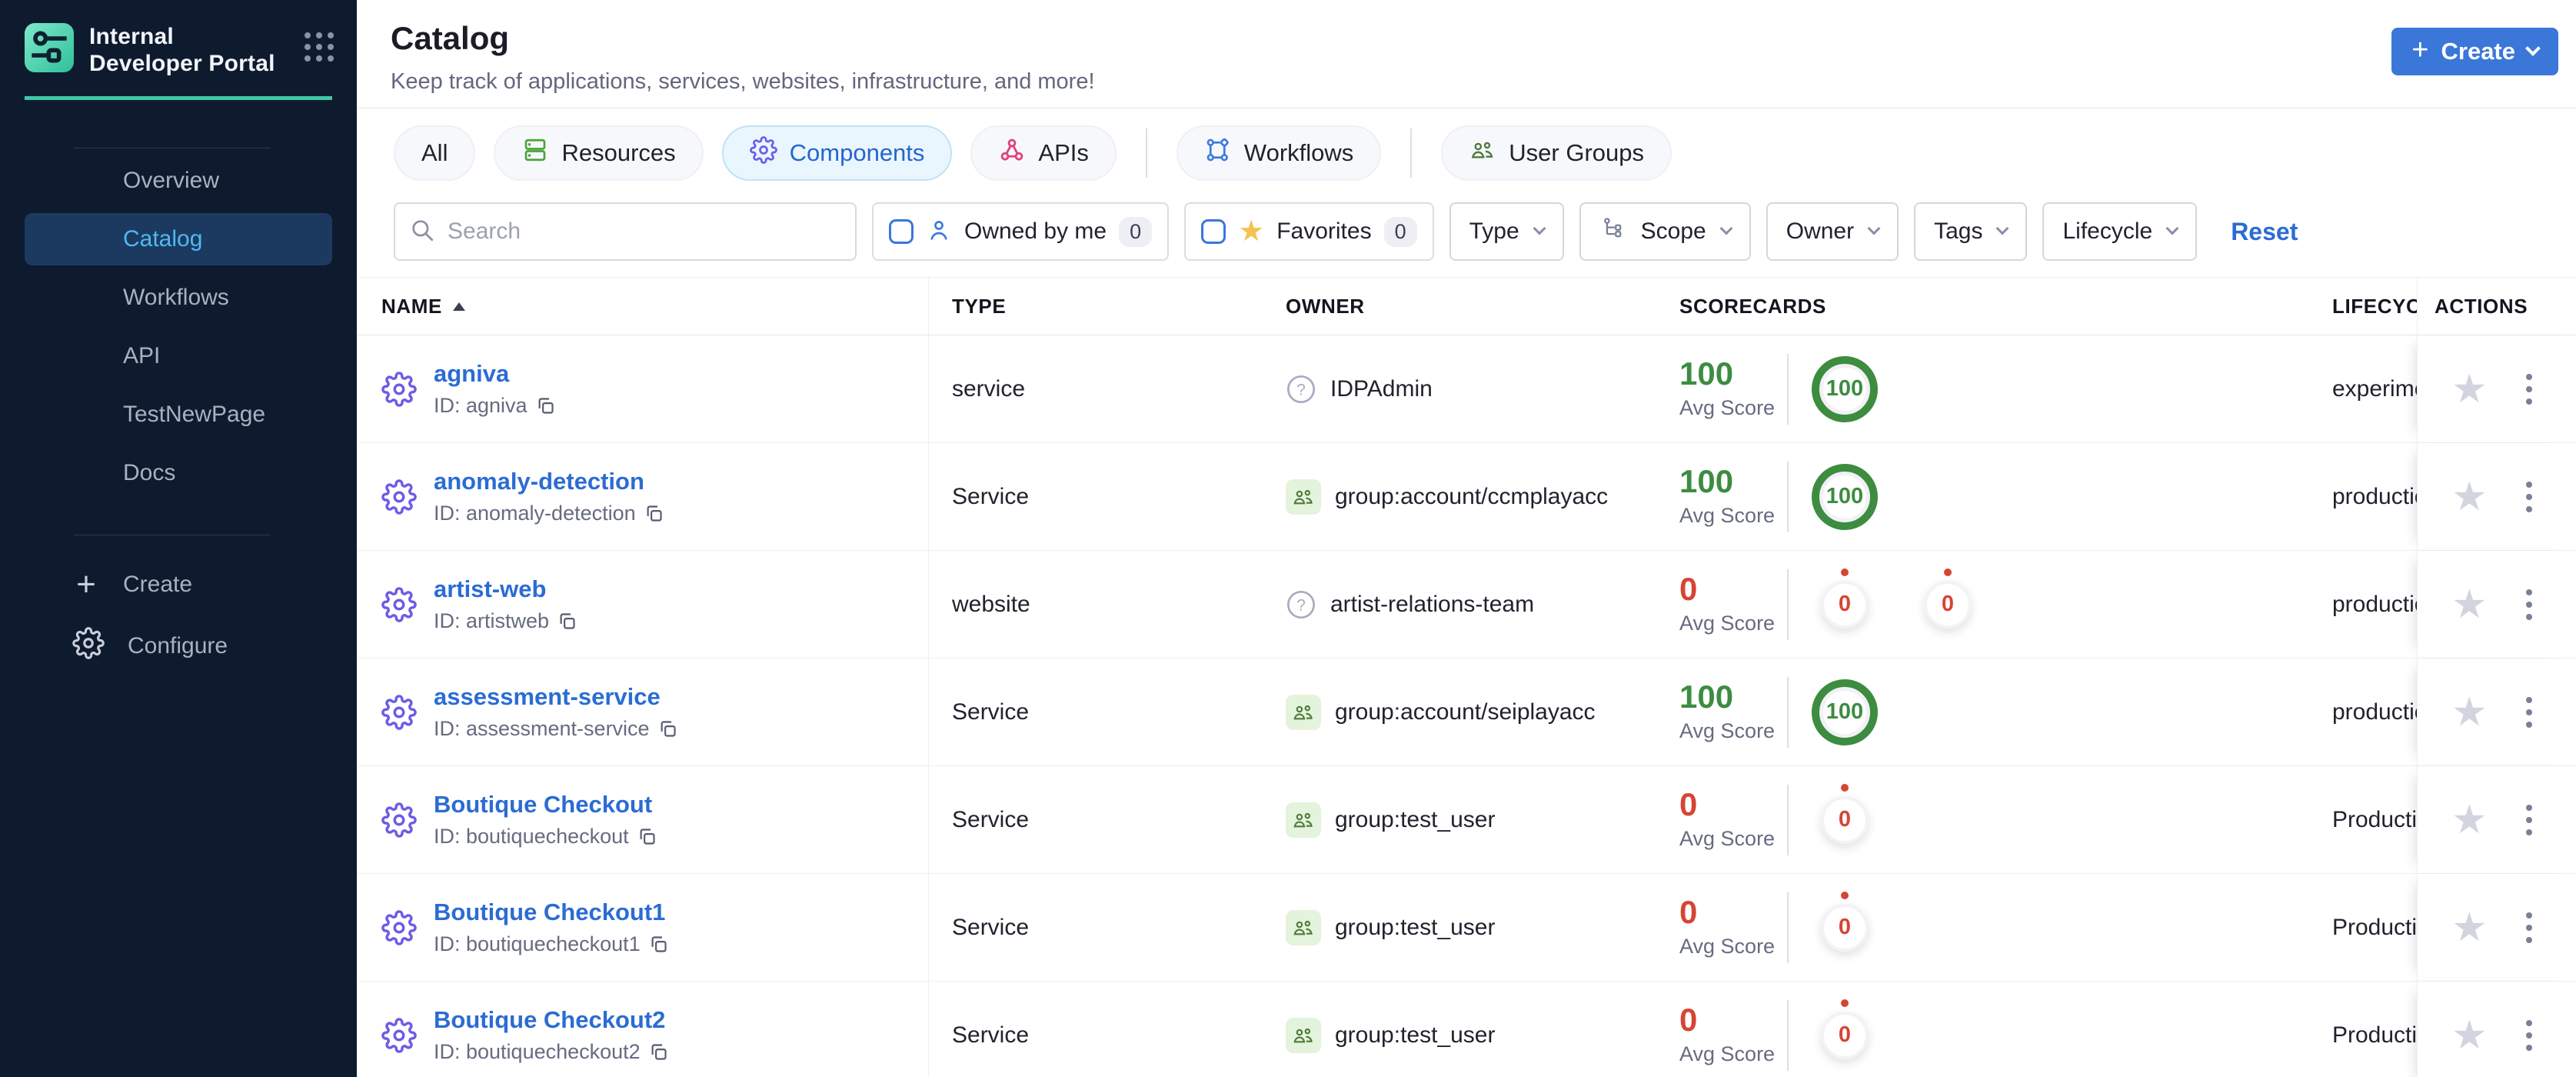 This screenshot has width=2576, height=1077. Describe the element at coordinates (1279, 153) in the screenshot. I see `tab-workflows: Workflows` at that location.